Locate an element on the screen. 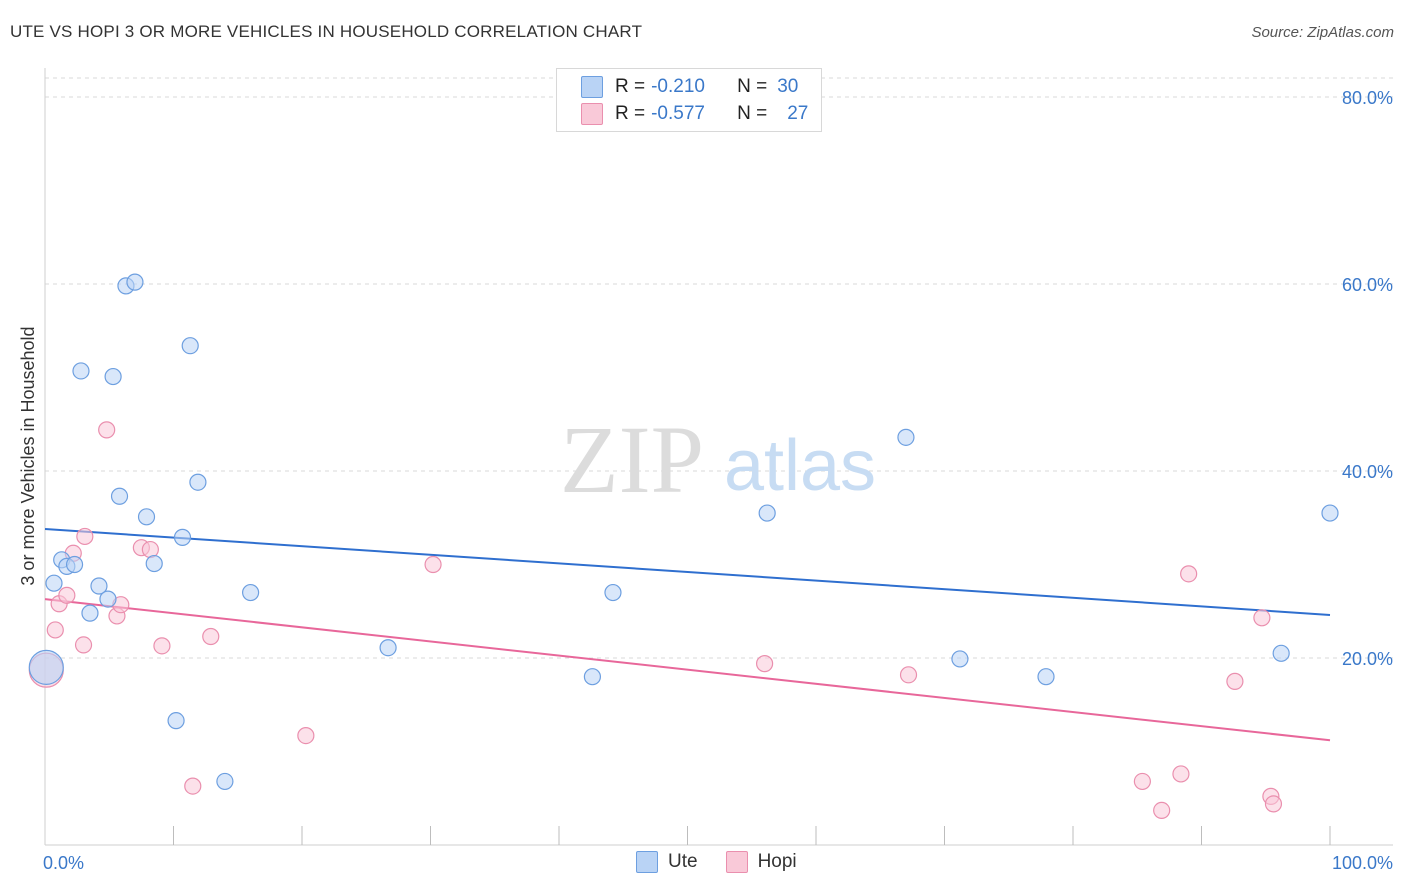 This screenshot has height=892, width=1406. trend-line-ute is located at coordinates (687, 571).